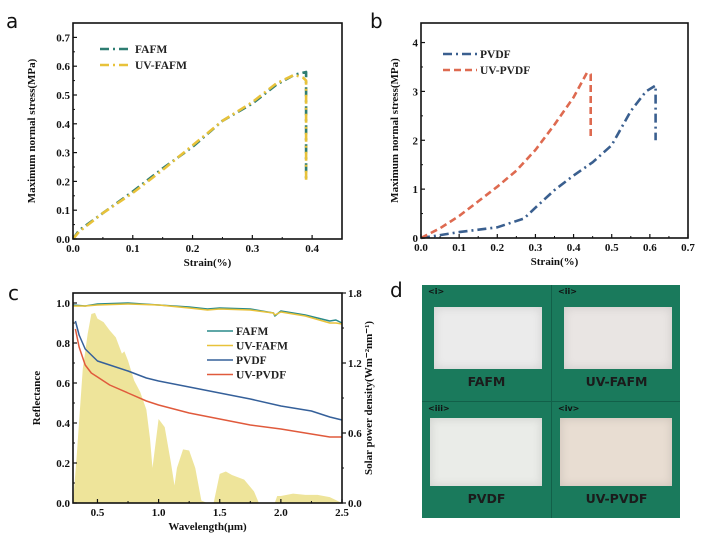 The image size is (709, 553). Describe the element at coordinates (396, 290) in the screenshot. I see `panel-label-d: d` at that location.